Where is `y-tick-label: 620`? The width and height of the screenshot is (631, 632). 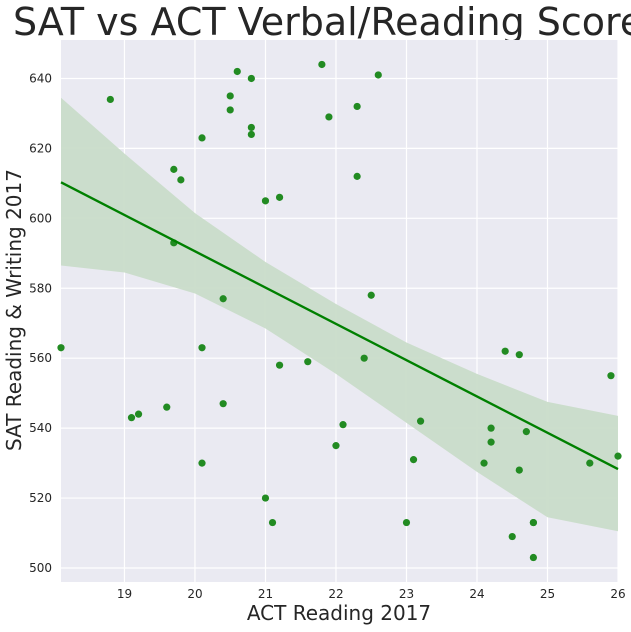
y-tick-label: 620 is located at coordinates (40, 148).